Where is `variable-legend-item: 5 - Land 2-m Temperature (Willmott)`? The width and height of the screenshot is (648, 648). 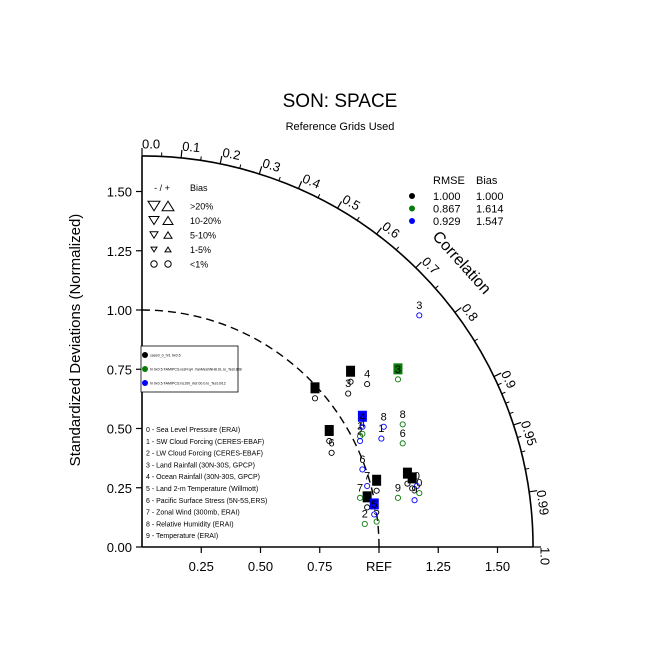
variable-legend-item: 5 - Land 2-m Temperature (Willmott) is located at coordinates (202, 489).